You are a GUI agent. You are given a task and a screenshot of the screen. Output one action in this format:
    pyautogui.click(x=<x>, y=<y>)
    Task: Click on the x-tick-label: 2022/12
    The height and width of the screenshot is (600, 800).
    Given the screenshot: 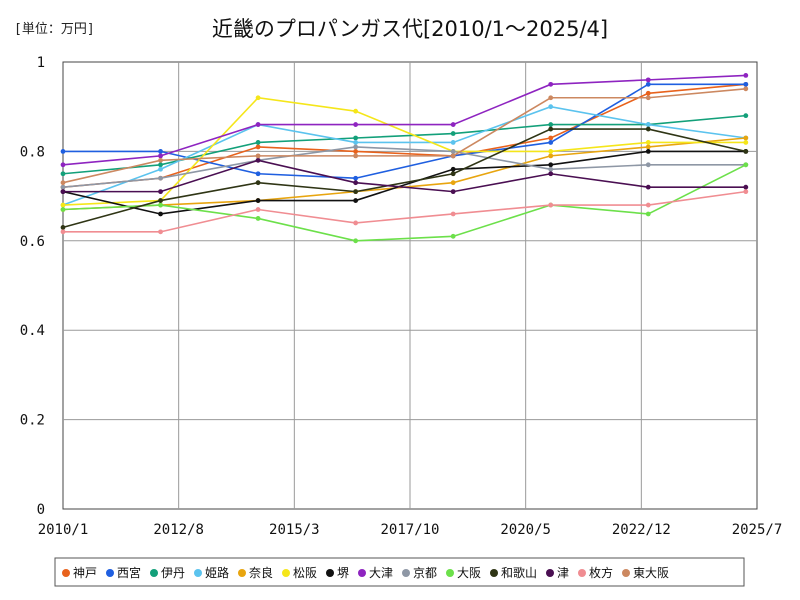 What is the action you would take?
    pyautogui.click(x=641, y=530)
    